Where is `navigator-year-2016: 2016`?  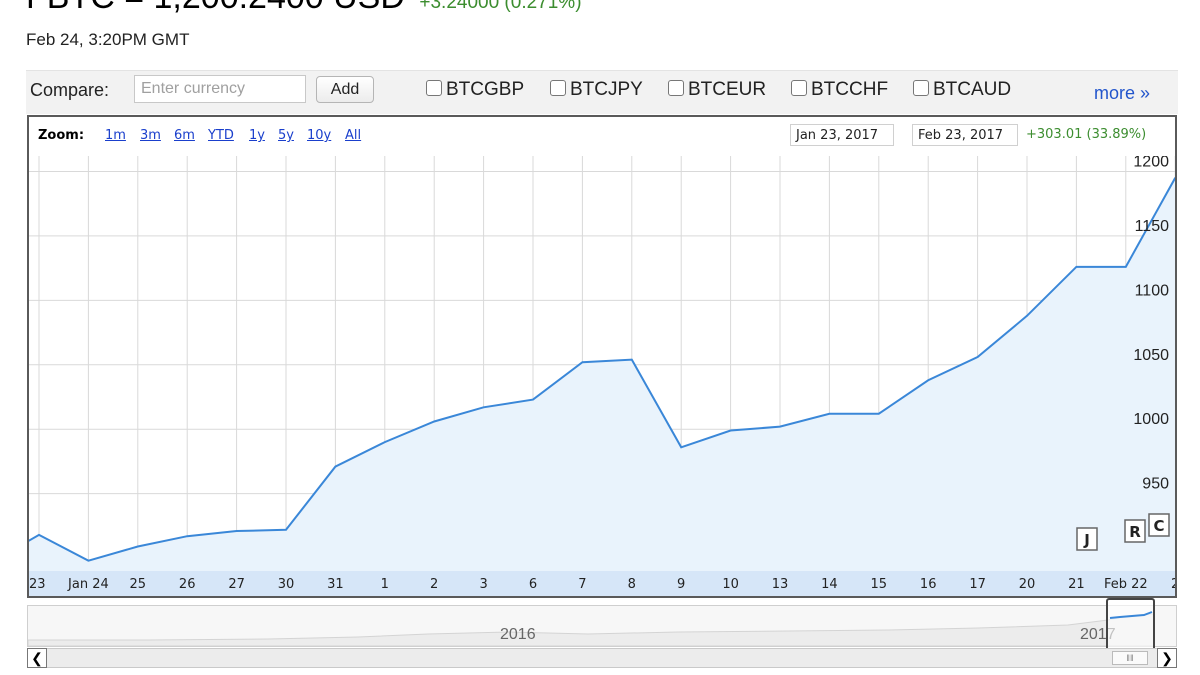
navigator-year-2016: 2016 is located at coordinates (518, 634).